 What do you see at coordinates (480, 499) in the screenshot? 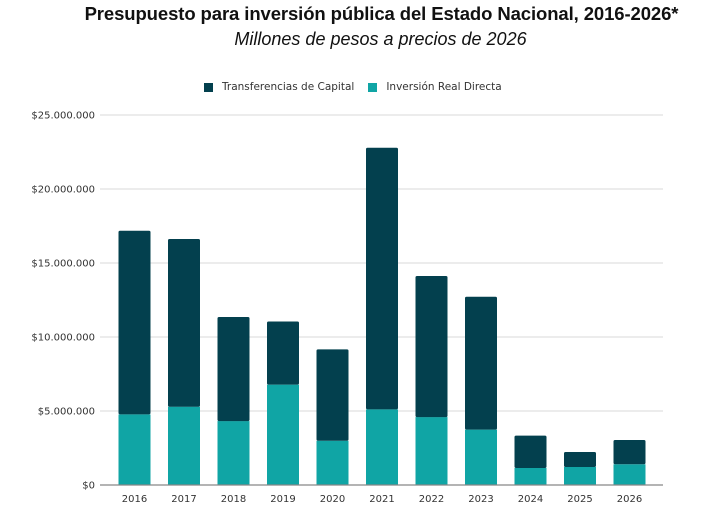
I see `x-tick-label: 2023` at bounding box center [480, 499].